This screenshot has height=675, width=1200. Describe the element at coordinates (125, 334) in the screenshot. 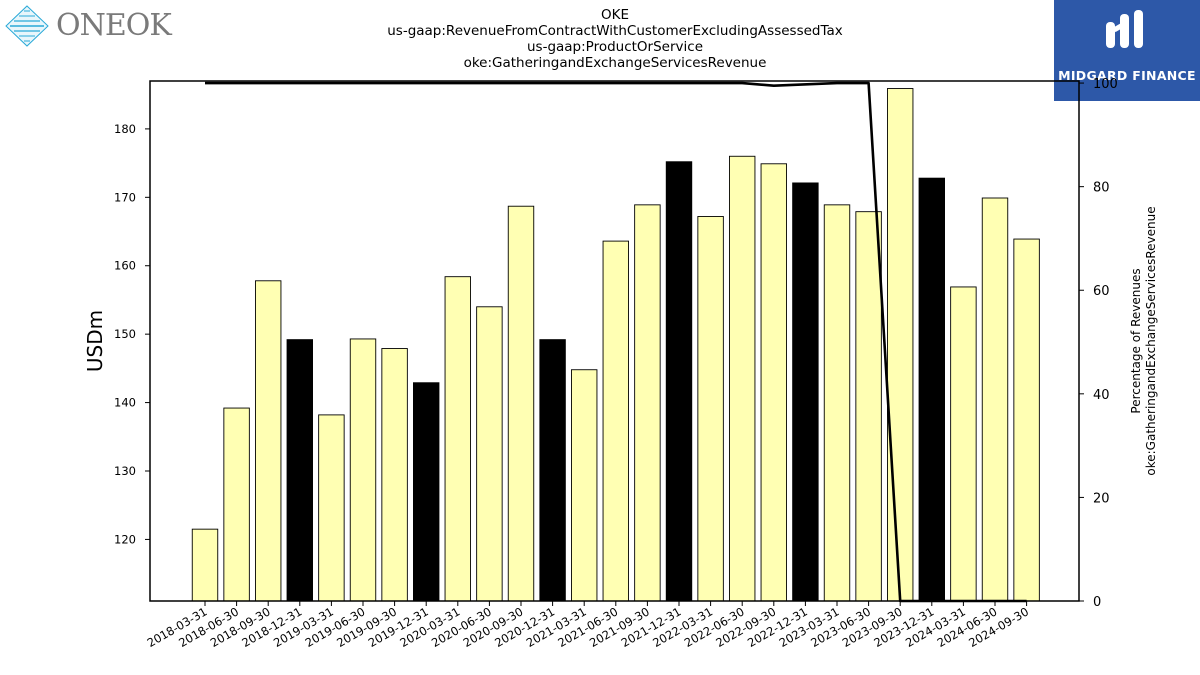

I see `left-tick-label-150: 150` at that location.